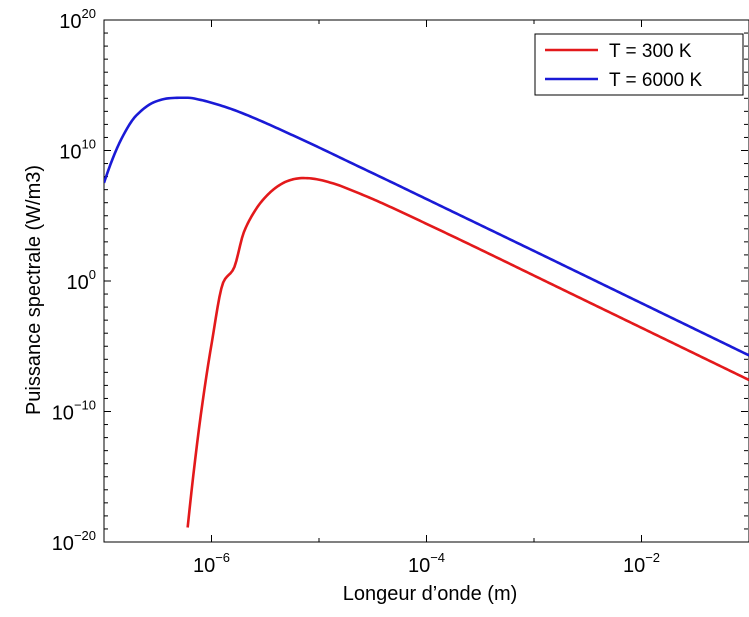 The width and height of the screenshot is (749, 617). Describe the element at coordinates (650, 51) in the screenshot. I see `legend-label-300k: T = 300 K` at that location.